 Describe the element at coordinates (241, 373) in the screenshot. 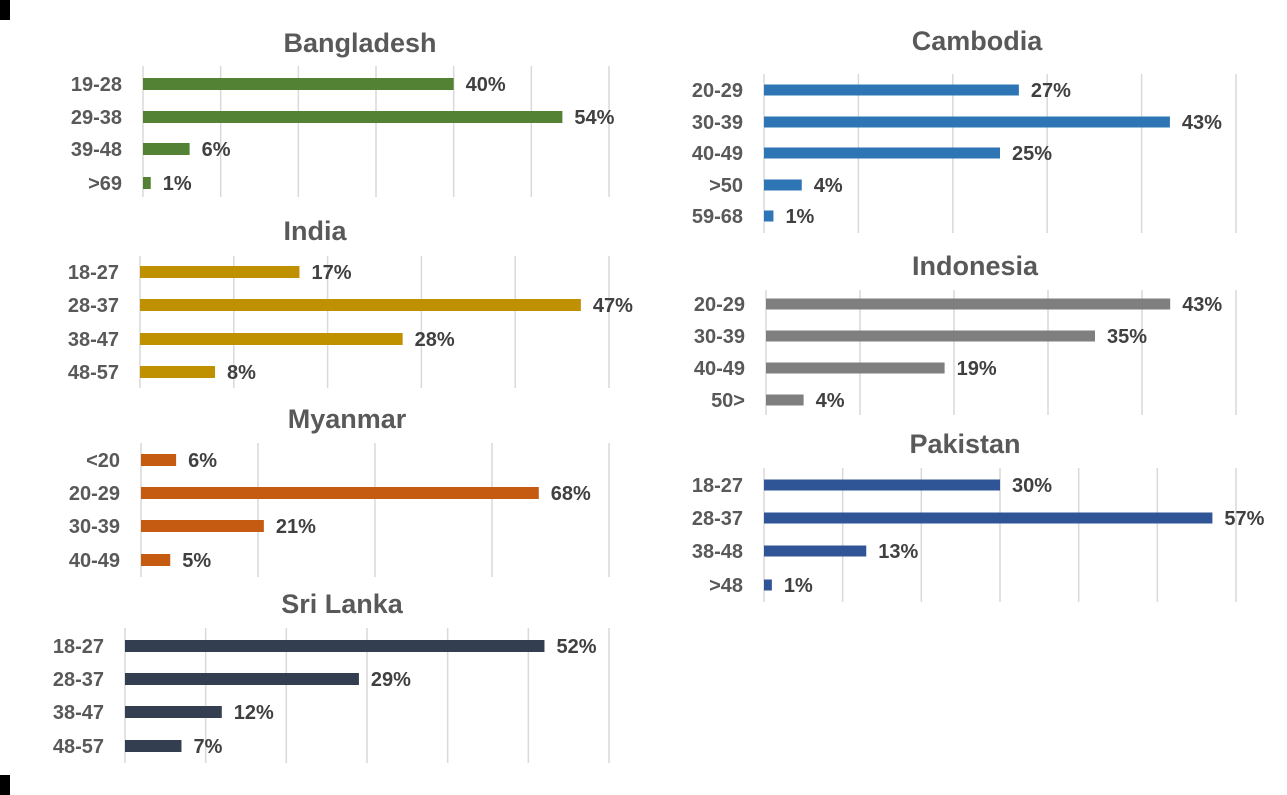

I see `india-value-label: 8%` at that location.